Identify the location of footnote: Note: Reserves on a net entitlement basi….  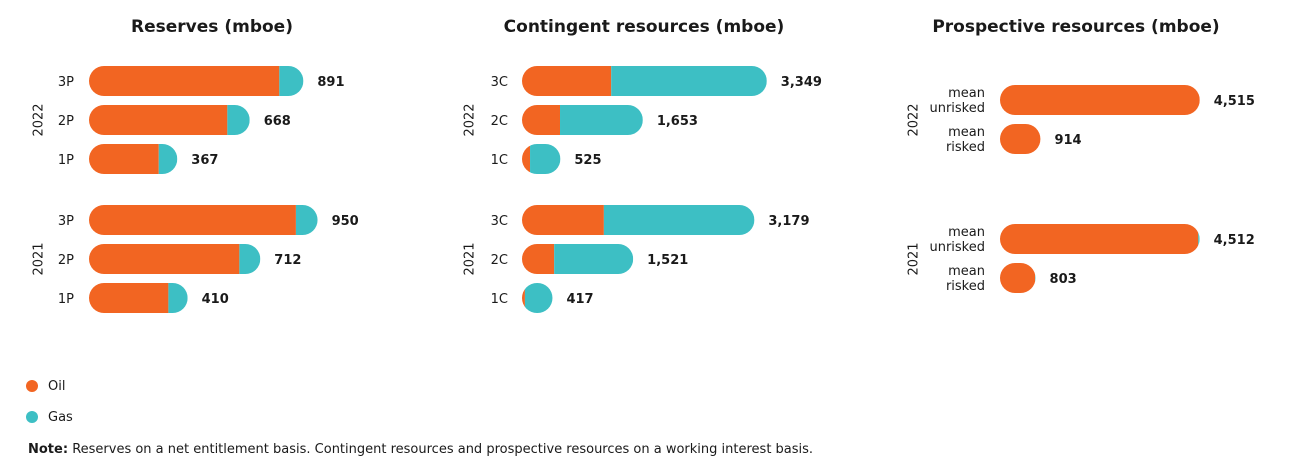
(420, 449).